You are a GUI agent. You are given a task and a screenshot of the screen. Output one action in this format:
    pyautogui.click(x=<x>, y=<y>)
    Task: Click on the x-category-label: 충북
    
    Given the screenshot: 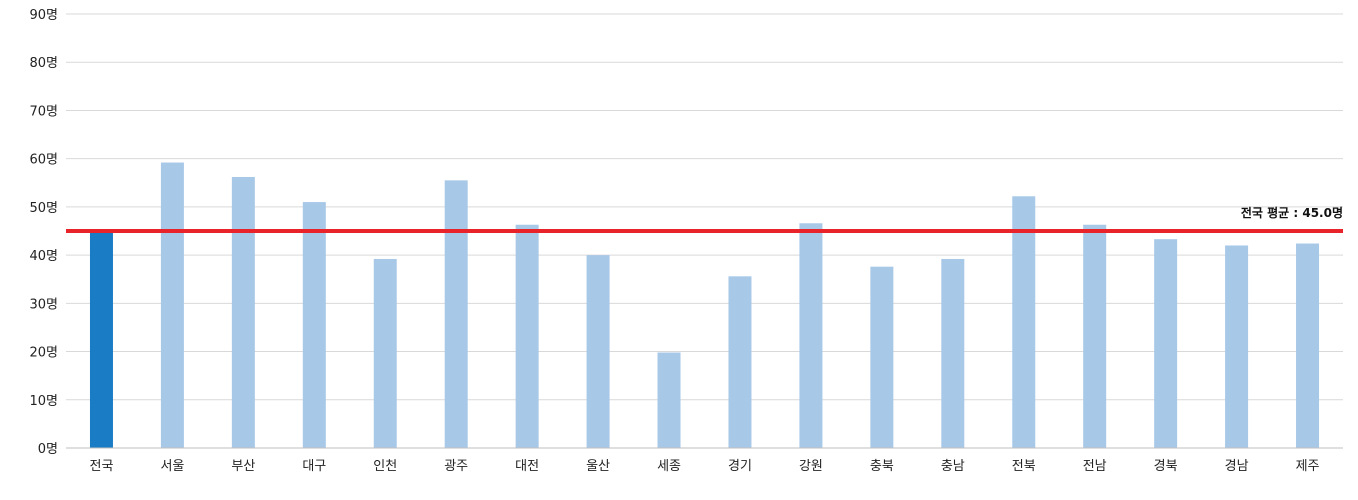 What is the action you would take?
    pyautogui.click(x=882, y=466)
    